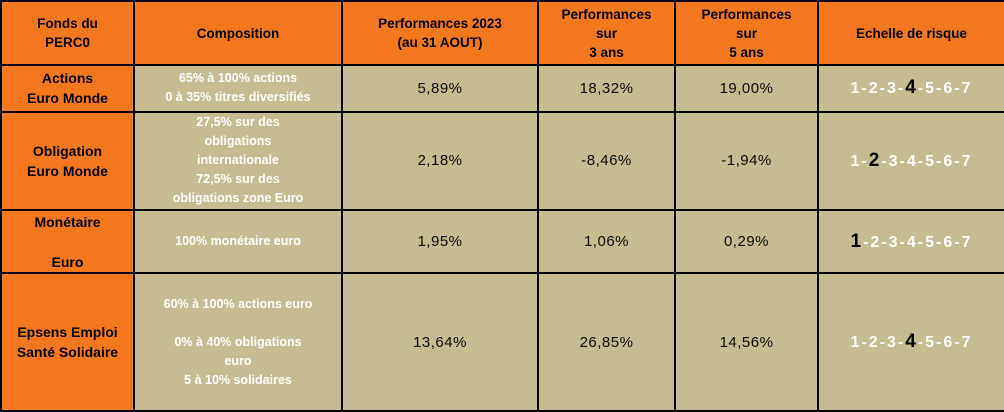 The width and height of the screenshot is (1004, 412). What do you see at coordinates (238, 141) in the screenshot?
I see `composition-line: obligations` at bounding box center [238, 141].